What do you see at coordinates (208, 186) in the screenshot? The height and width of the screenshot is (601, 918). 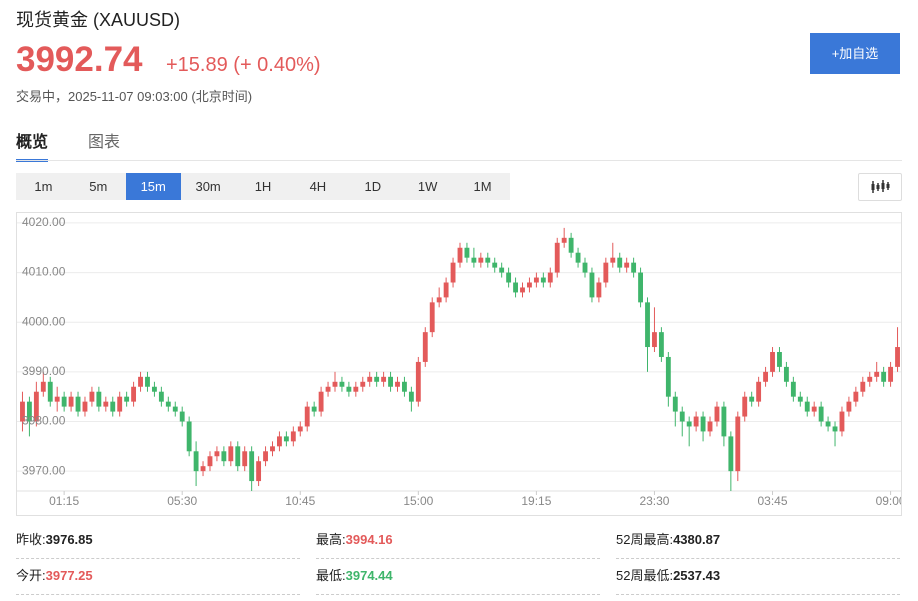 I see `interval-button: 30m` at bounding box center [208, 186].